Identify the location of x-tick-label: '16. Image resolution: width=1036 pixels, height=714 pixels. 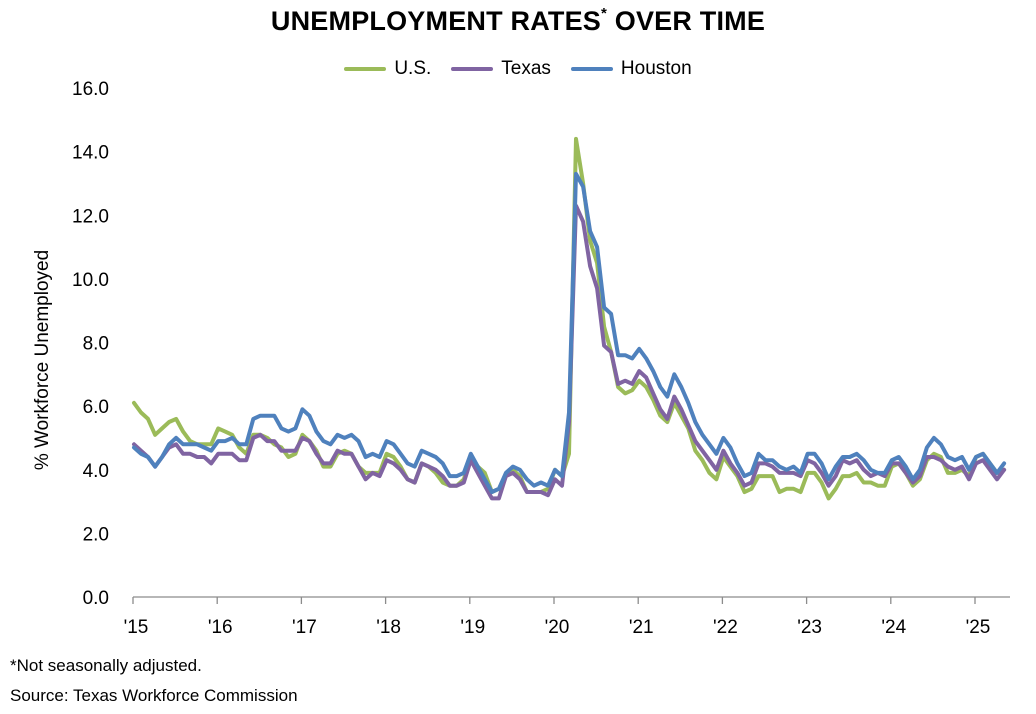
(220, 627).